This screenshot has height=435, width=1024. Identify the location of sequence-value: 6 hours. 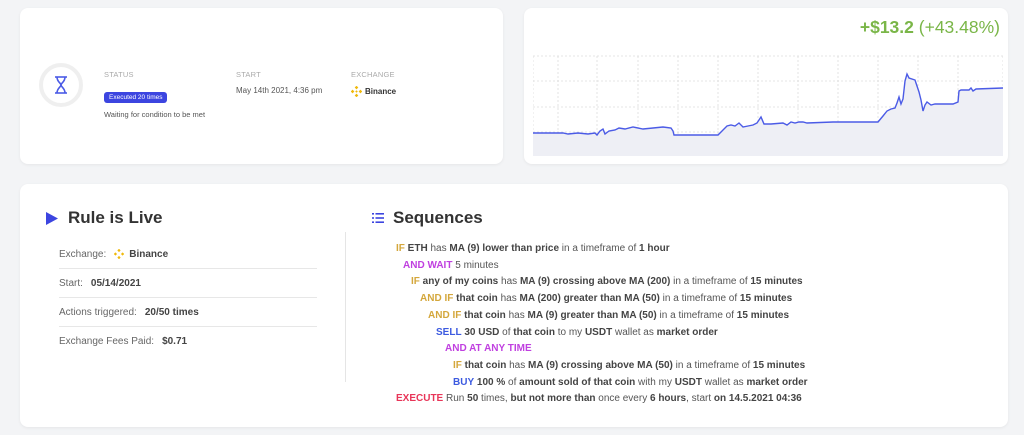
(668, 399).